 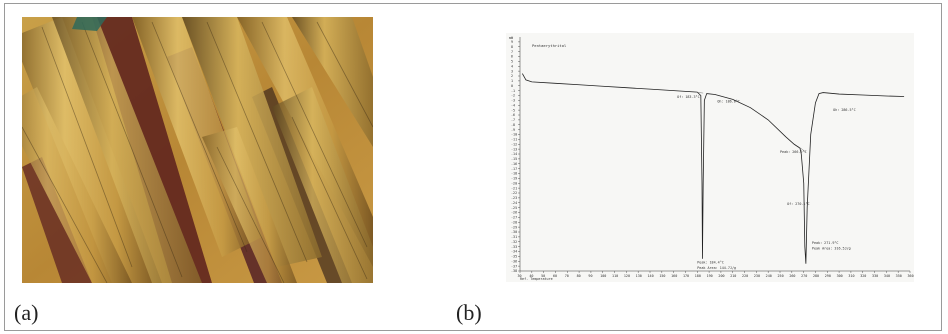 What do you see at coordinates (733, 276) in the screenshot?
I see `x-tick-label: 210` at bounding box center [733, 276].